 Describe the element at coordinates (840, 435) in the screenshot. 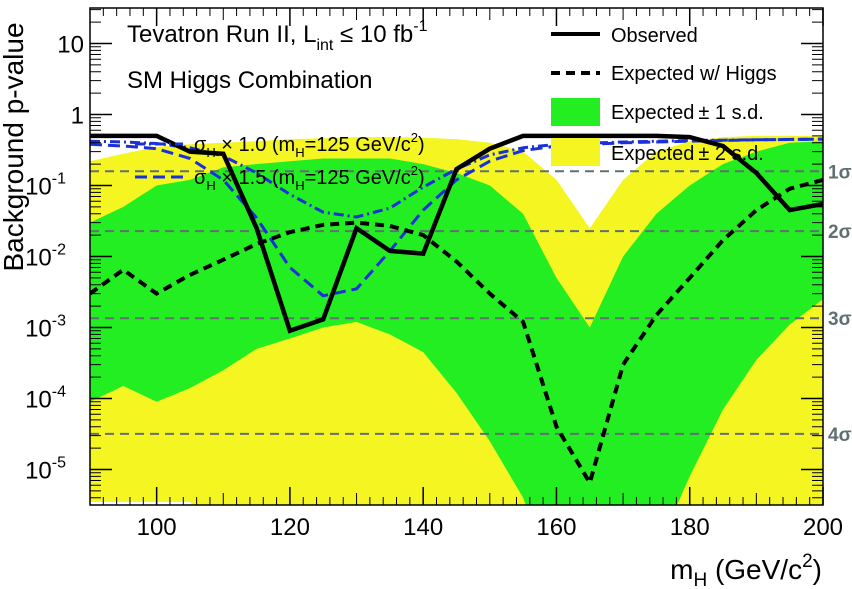

I see `sigma-label-4: 4σ` at that location.